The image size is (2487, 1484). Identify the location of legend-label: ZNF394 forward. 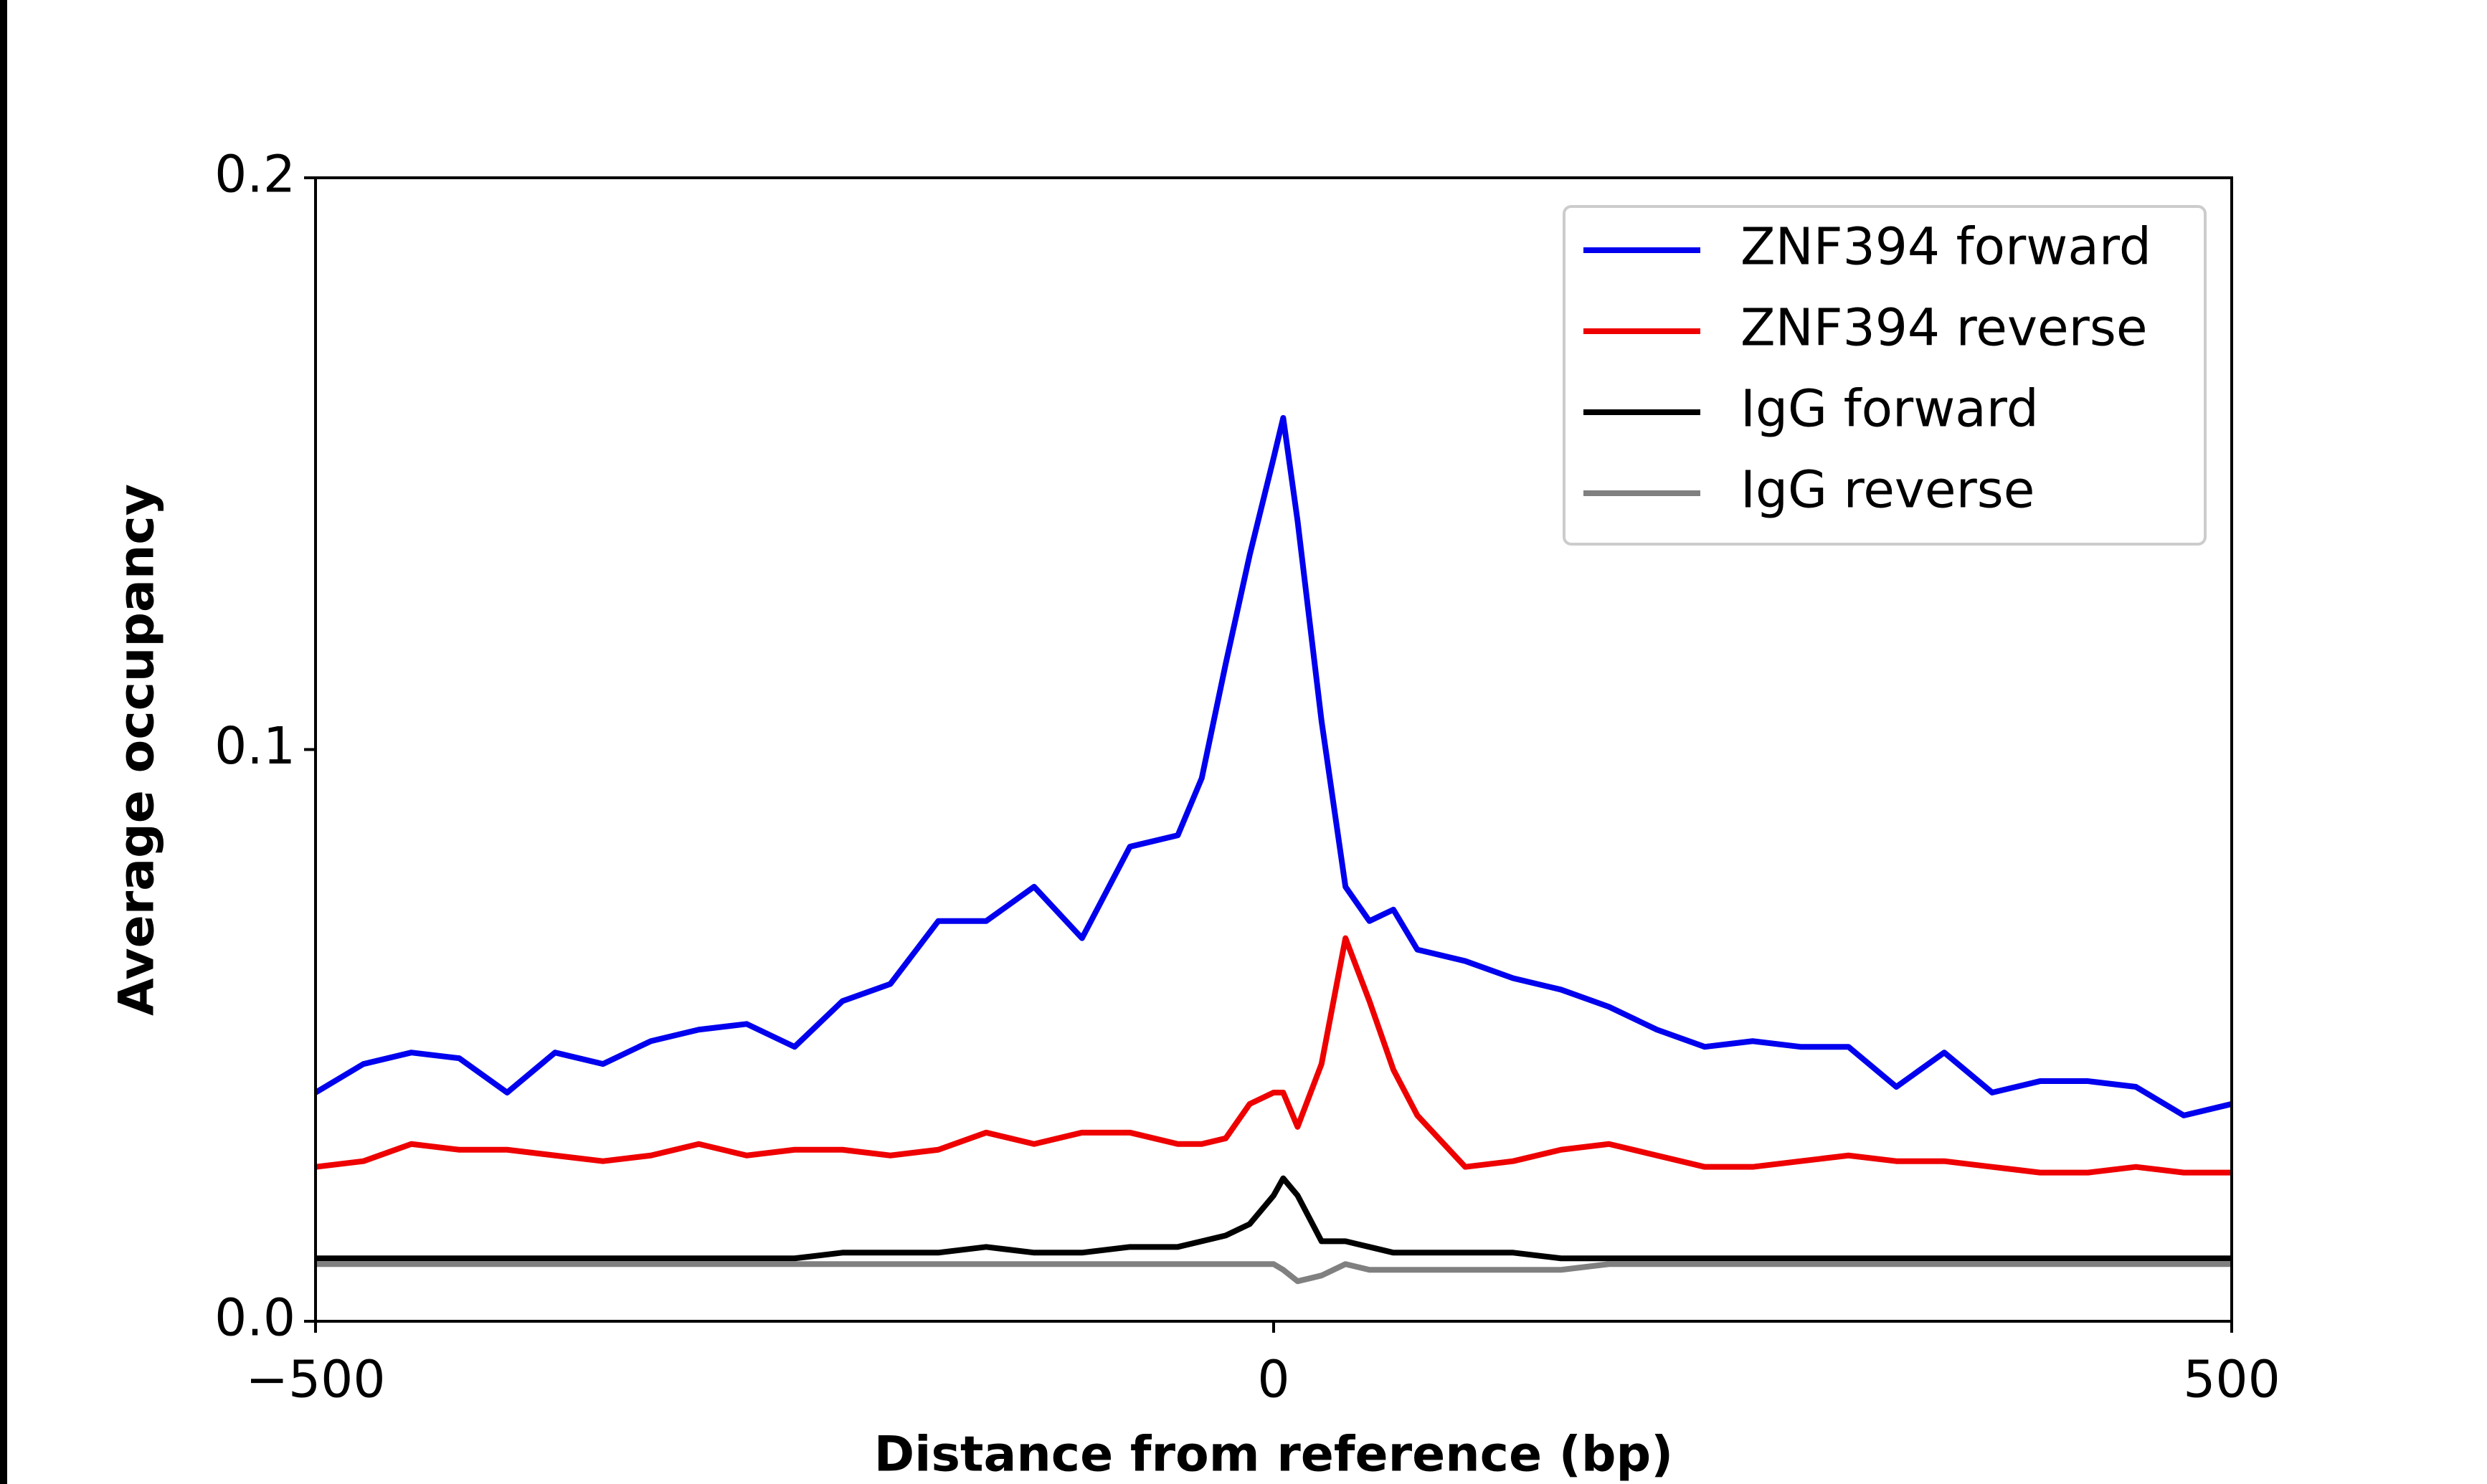
(1946, 247).